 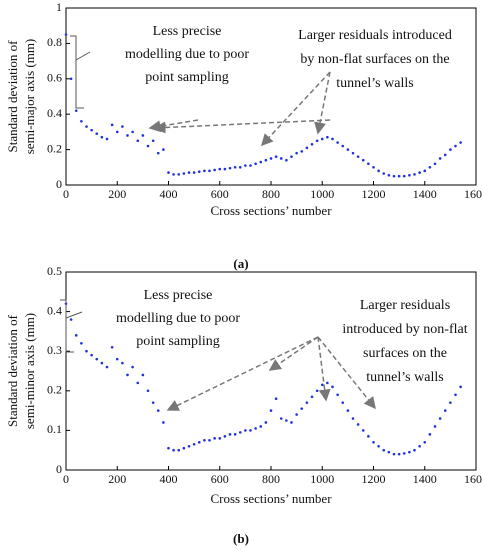 What do you see at coordinates (374, 83) in the screenshot?
I see `annotation: tunnel’s walls` at bounding box center [374, 83].